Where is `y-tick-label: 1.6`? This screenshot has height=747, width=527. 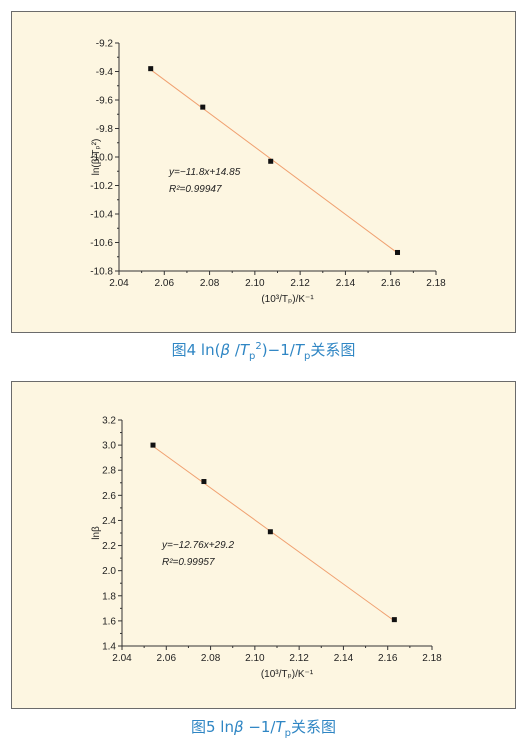 y-tick-label: 1.6 is located at coordinates (109, 621).